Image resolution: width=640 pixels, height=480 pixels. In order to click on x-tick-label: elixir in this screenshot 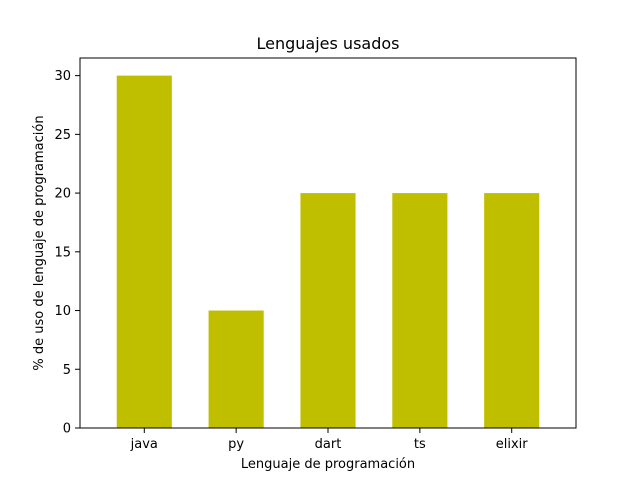, I will do `click(512, 444)`.